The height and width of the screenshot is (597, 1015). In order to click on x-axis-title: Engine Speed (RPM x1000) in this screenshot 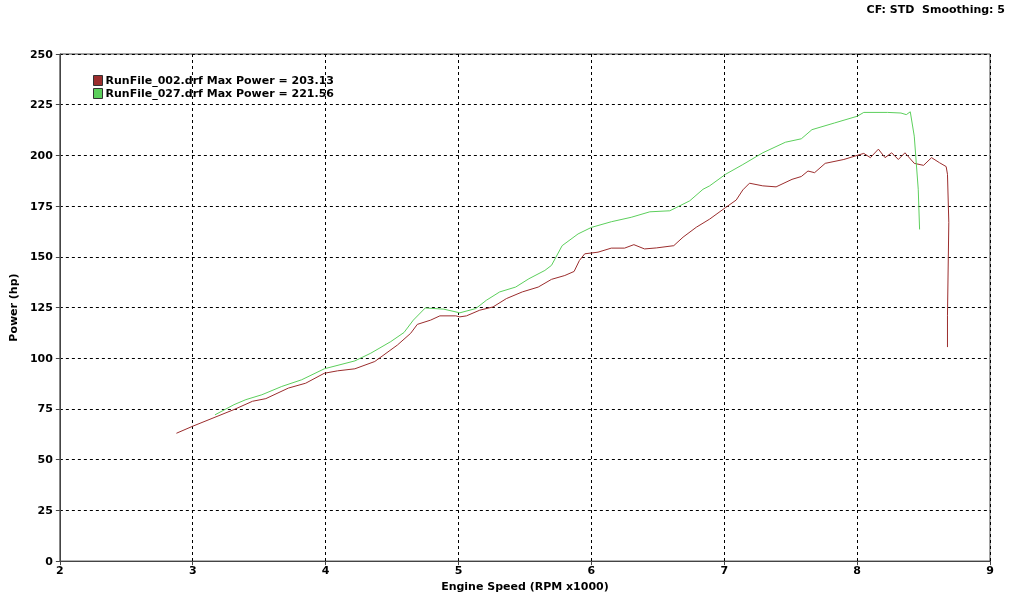, I will do `click(525, 586)`.